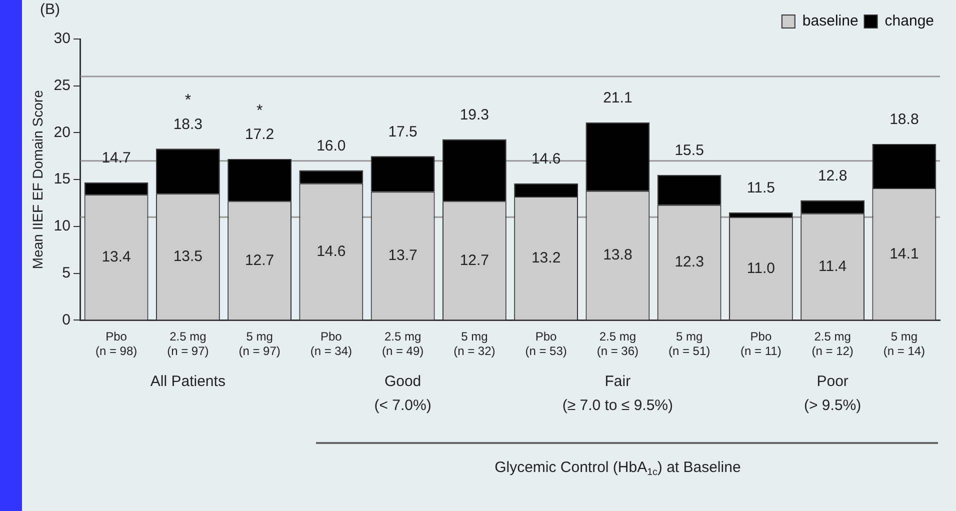 This screenshot has height=511, width=956. What do you see at coordinates (331, 344) in the screenshot?
I see `x-tick-label: Pbo (n = 34)` at bounding box center [331, 344].